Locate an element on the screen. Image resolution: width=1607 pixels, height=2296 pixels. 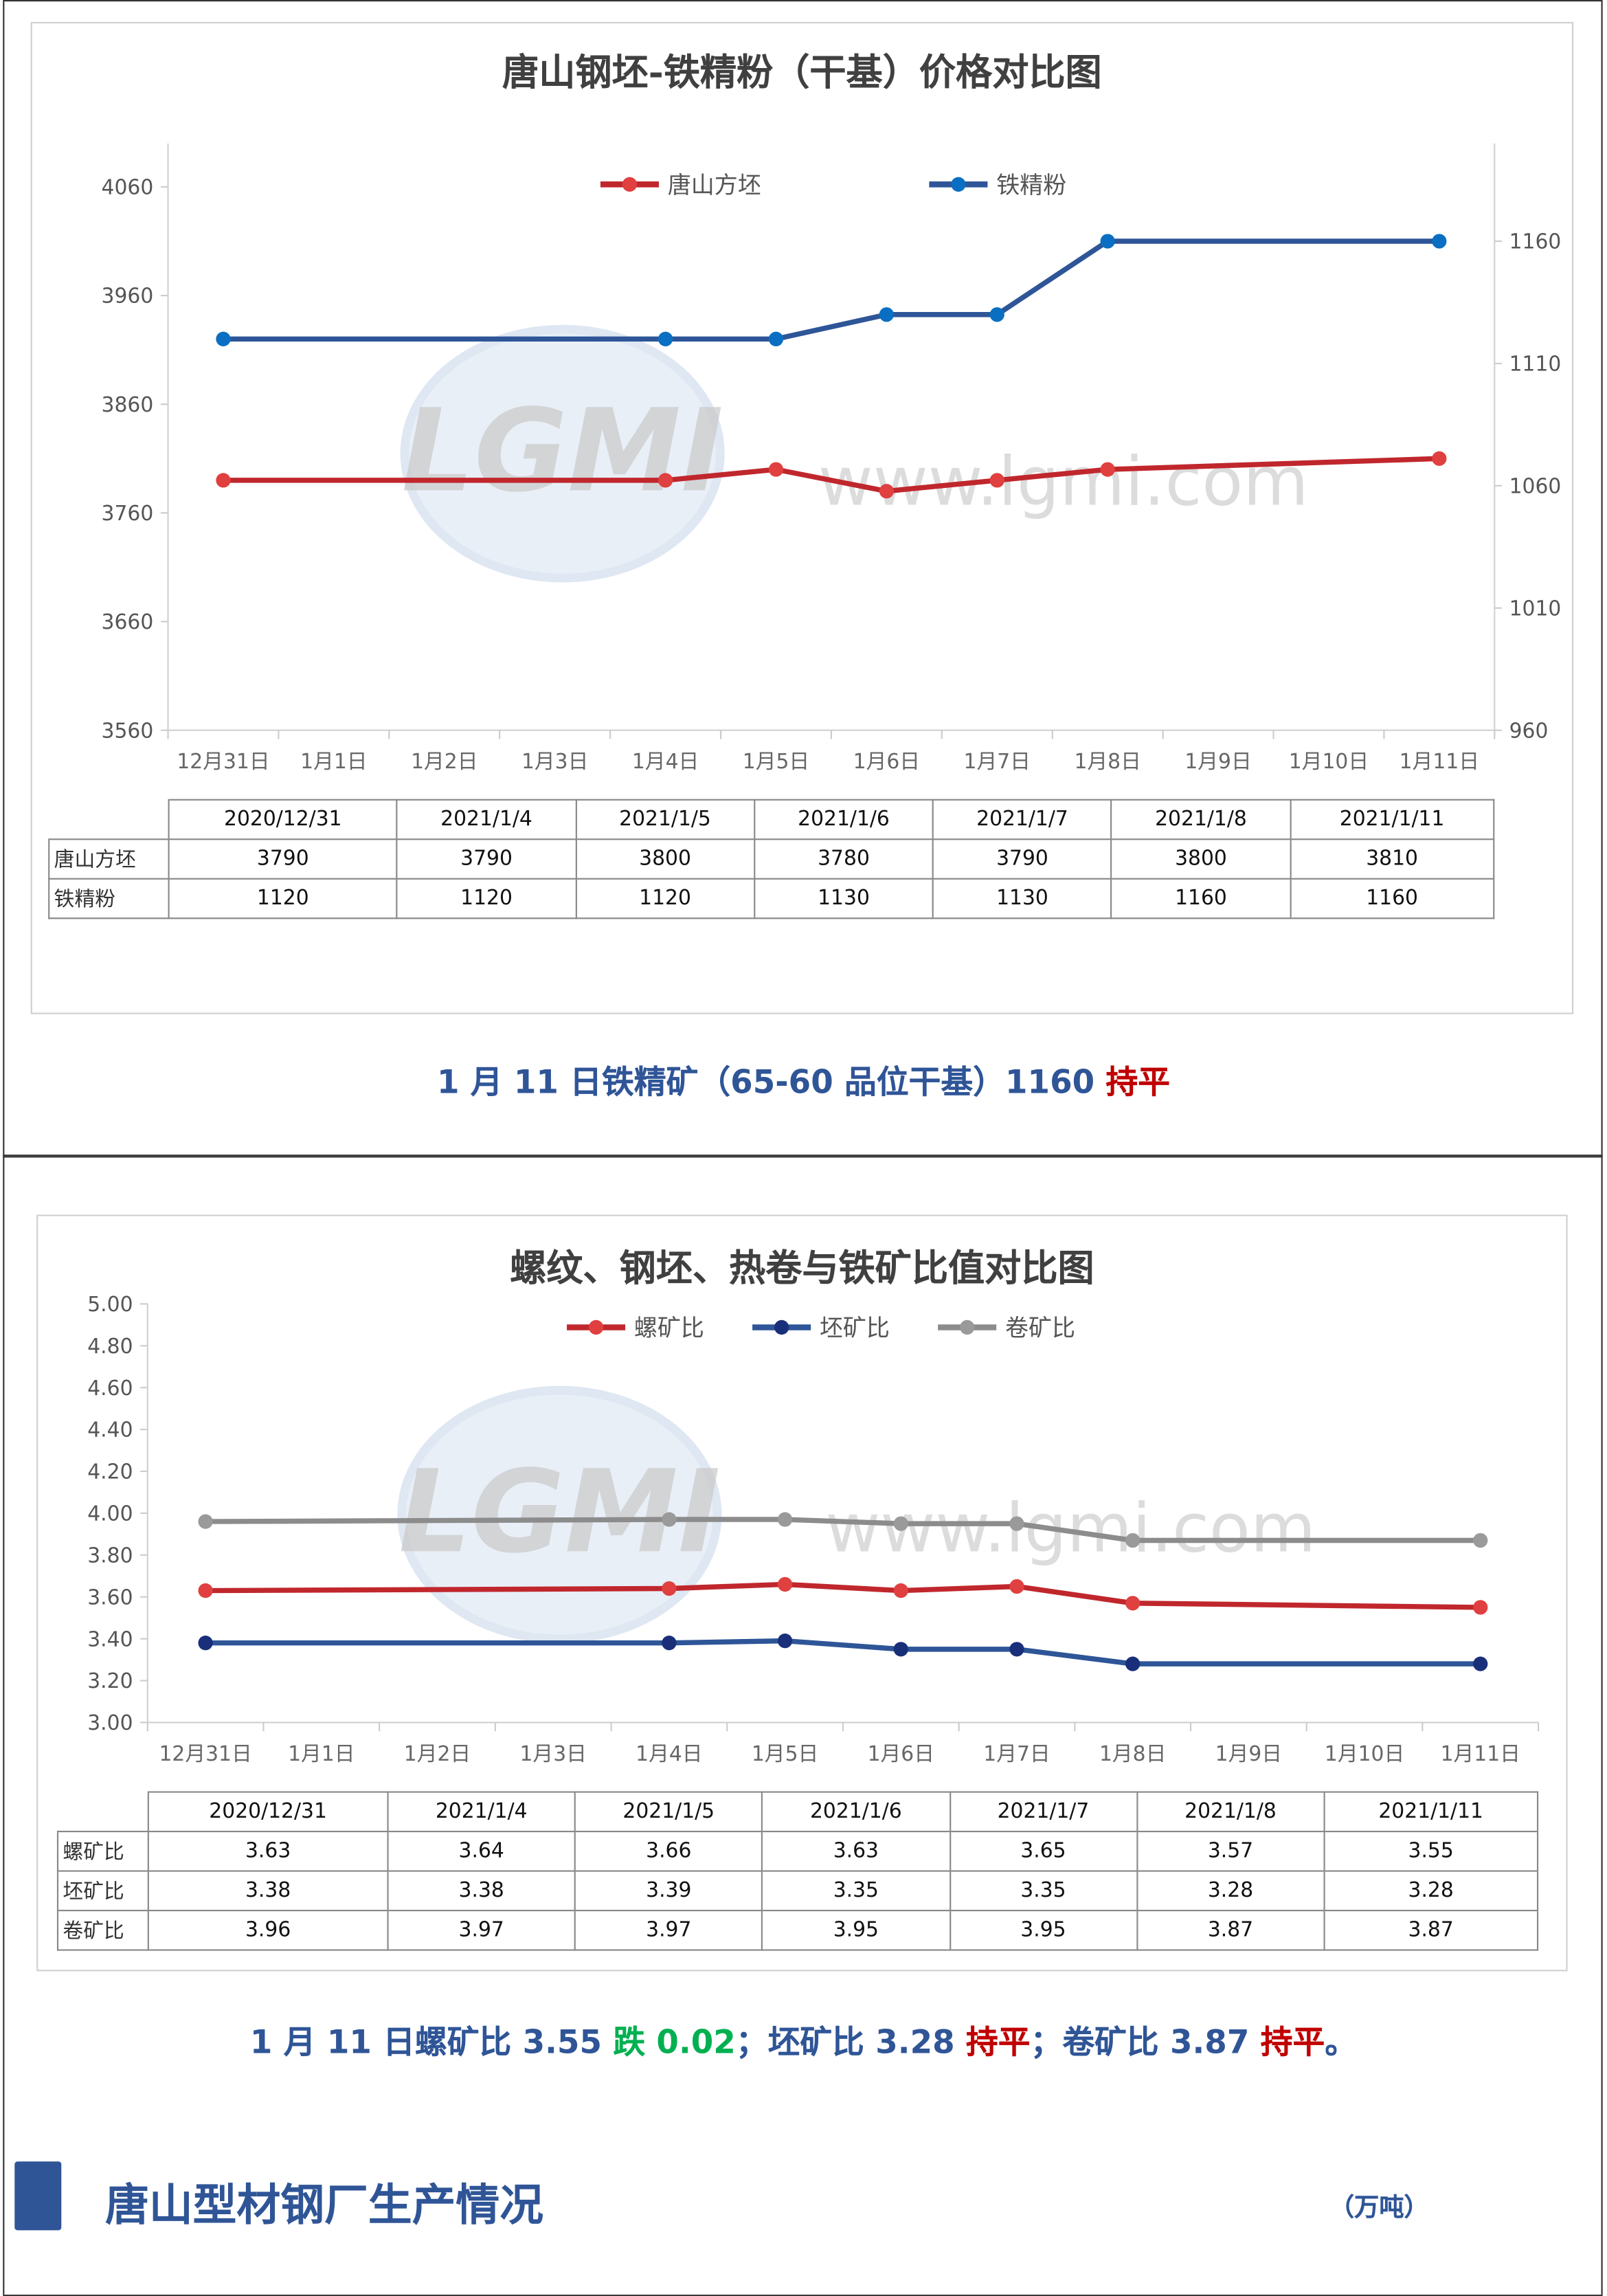
y-tick-label: 3760 is located at coordinates (128, 514).